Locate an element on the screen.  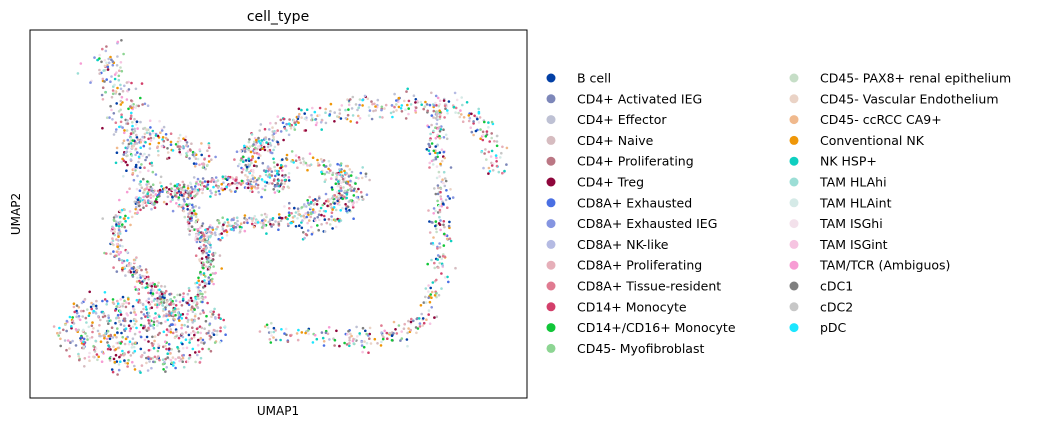
legend-label: NK HSP+ is located at coordinates (848, 161).